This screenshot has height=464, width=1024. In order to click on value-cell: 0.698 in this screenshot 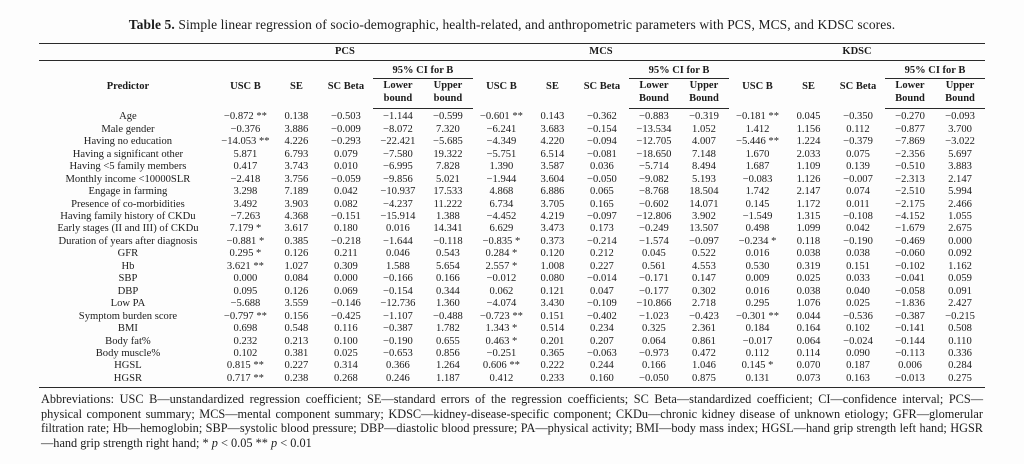, I will do `click(245, 329)`.